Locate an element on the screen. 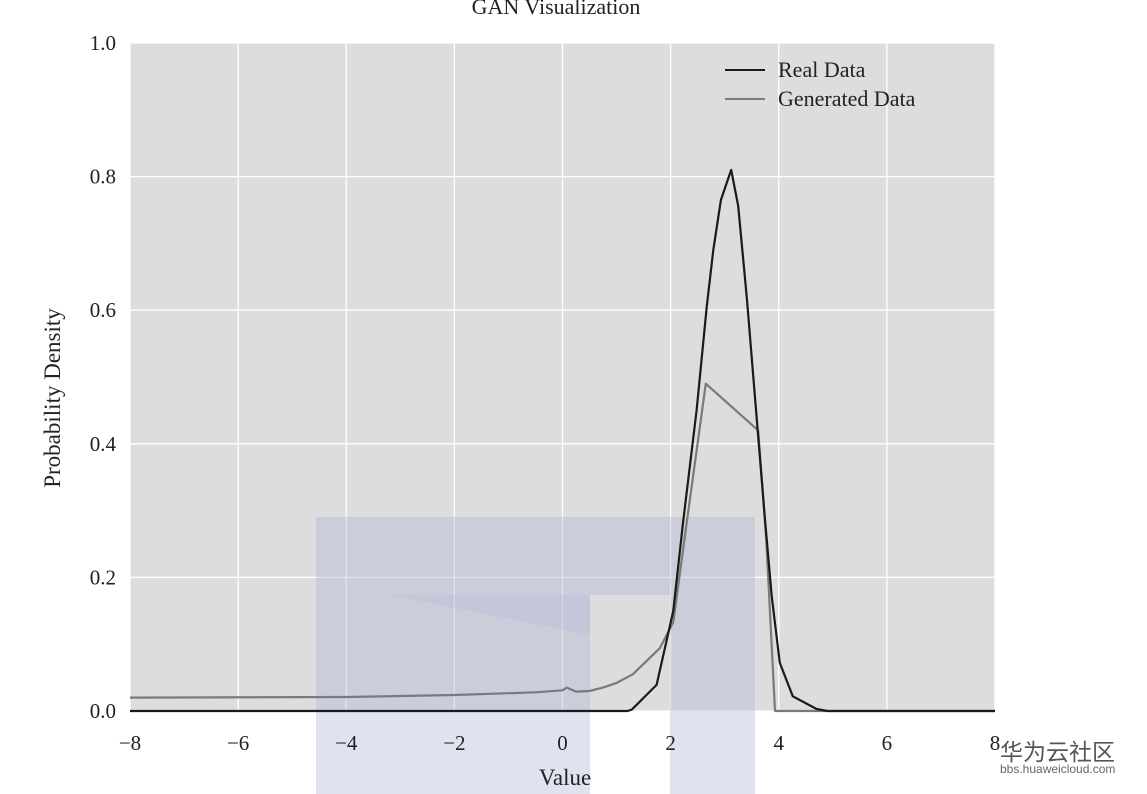 This screenshot has height=794, width=1147. x-axis-label: Value is located at coordinates (565, 777).